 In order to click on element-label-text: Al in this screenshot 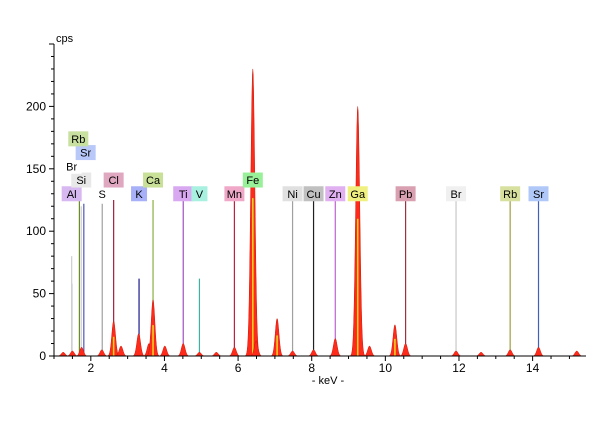, I will do `click(72, 195)`.